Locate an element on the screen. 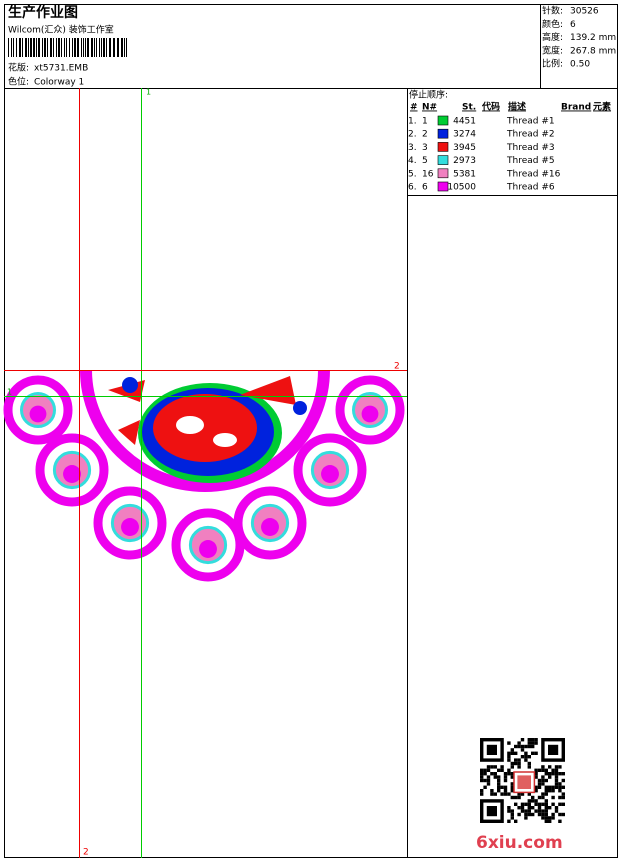 The image size is (620, 864). colorway: Colorway 1 is located at coordinates (59, 83).